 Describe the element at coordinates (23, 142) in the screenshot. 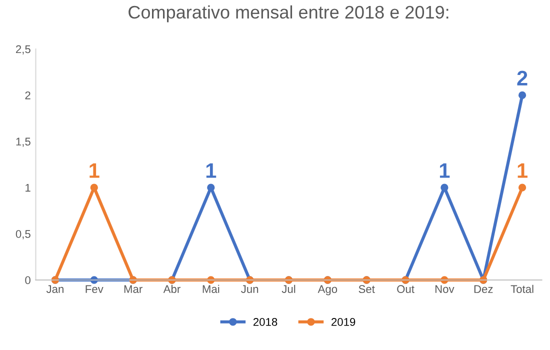

I see `y-tick-label: 1,5` at that location.